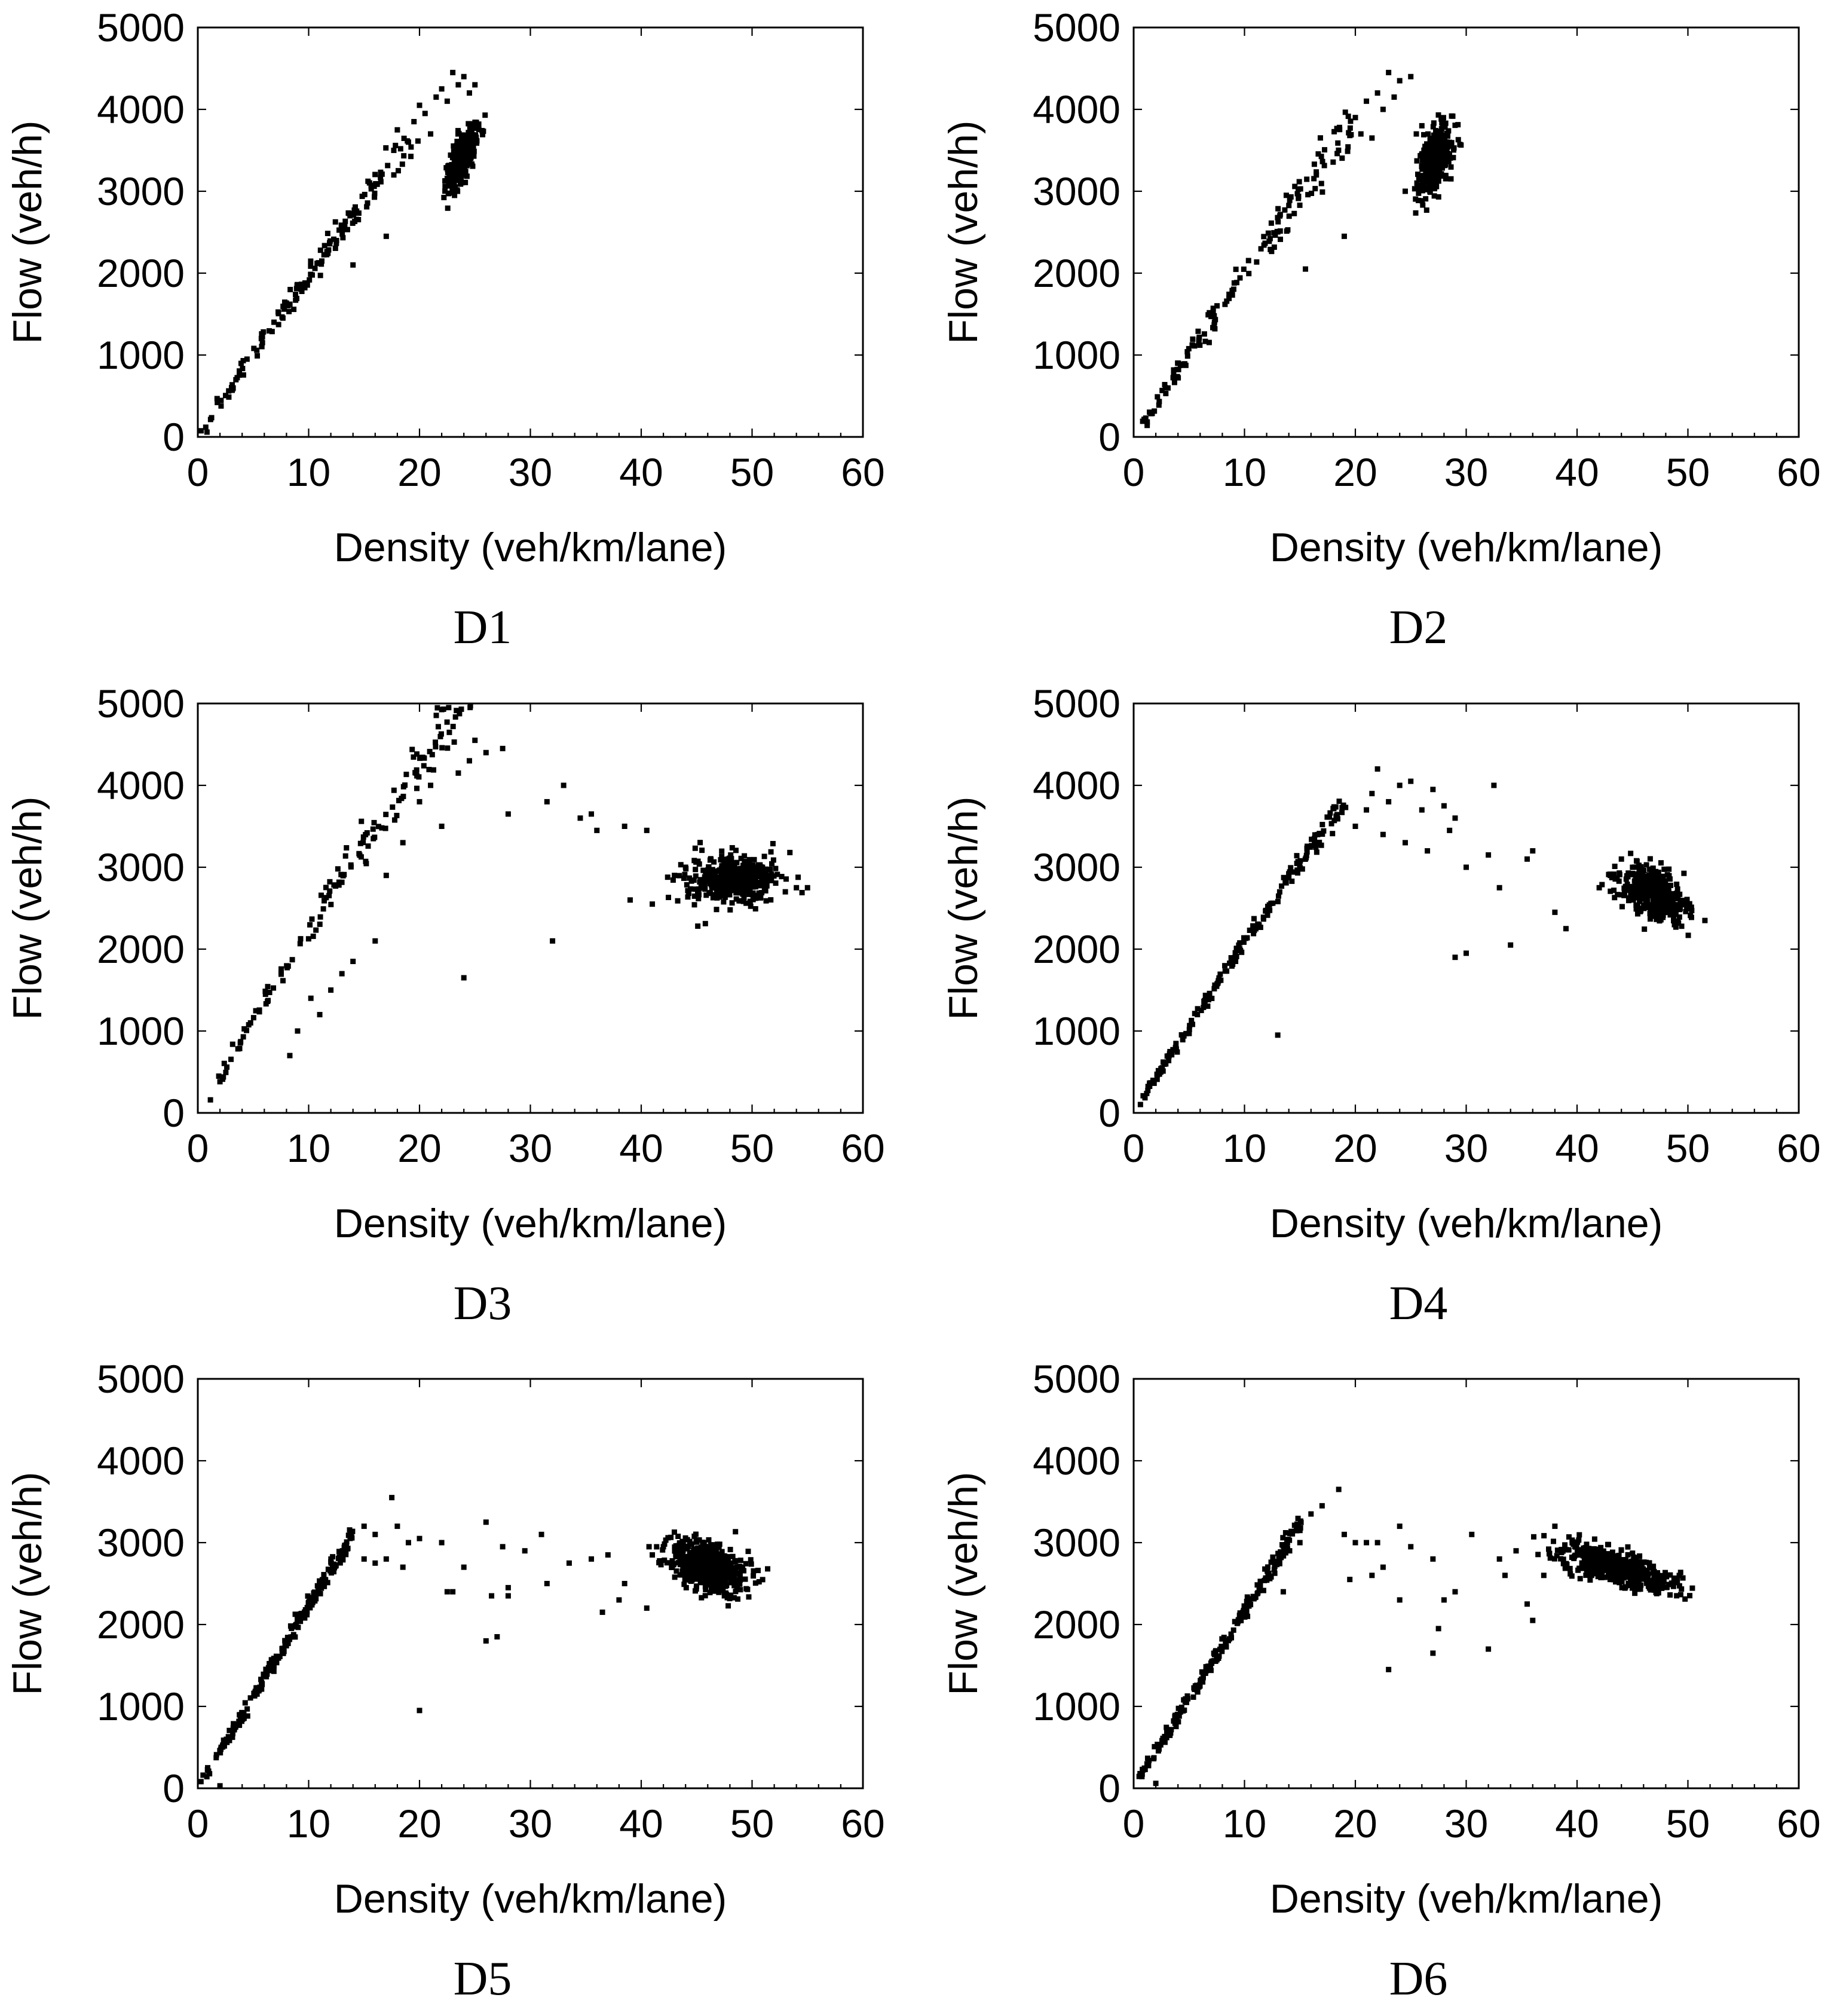 Image resolution: width=1840 pixels, height=2016 pixels. I want to click on y-tick-label: 4000, so click(141, 109).